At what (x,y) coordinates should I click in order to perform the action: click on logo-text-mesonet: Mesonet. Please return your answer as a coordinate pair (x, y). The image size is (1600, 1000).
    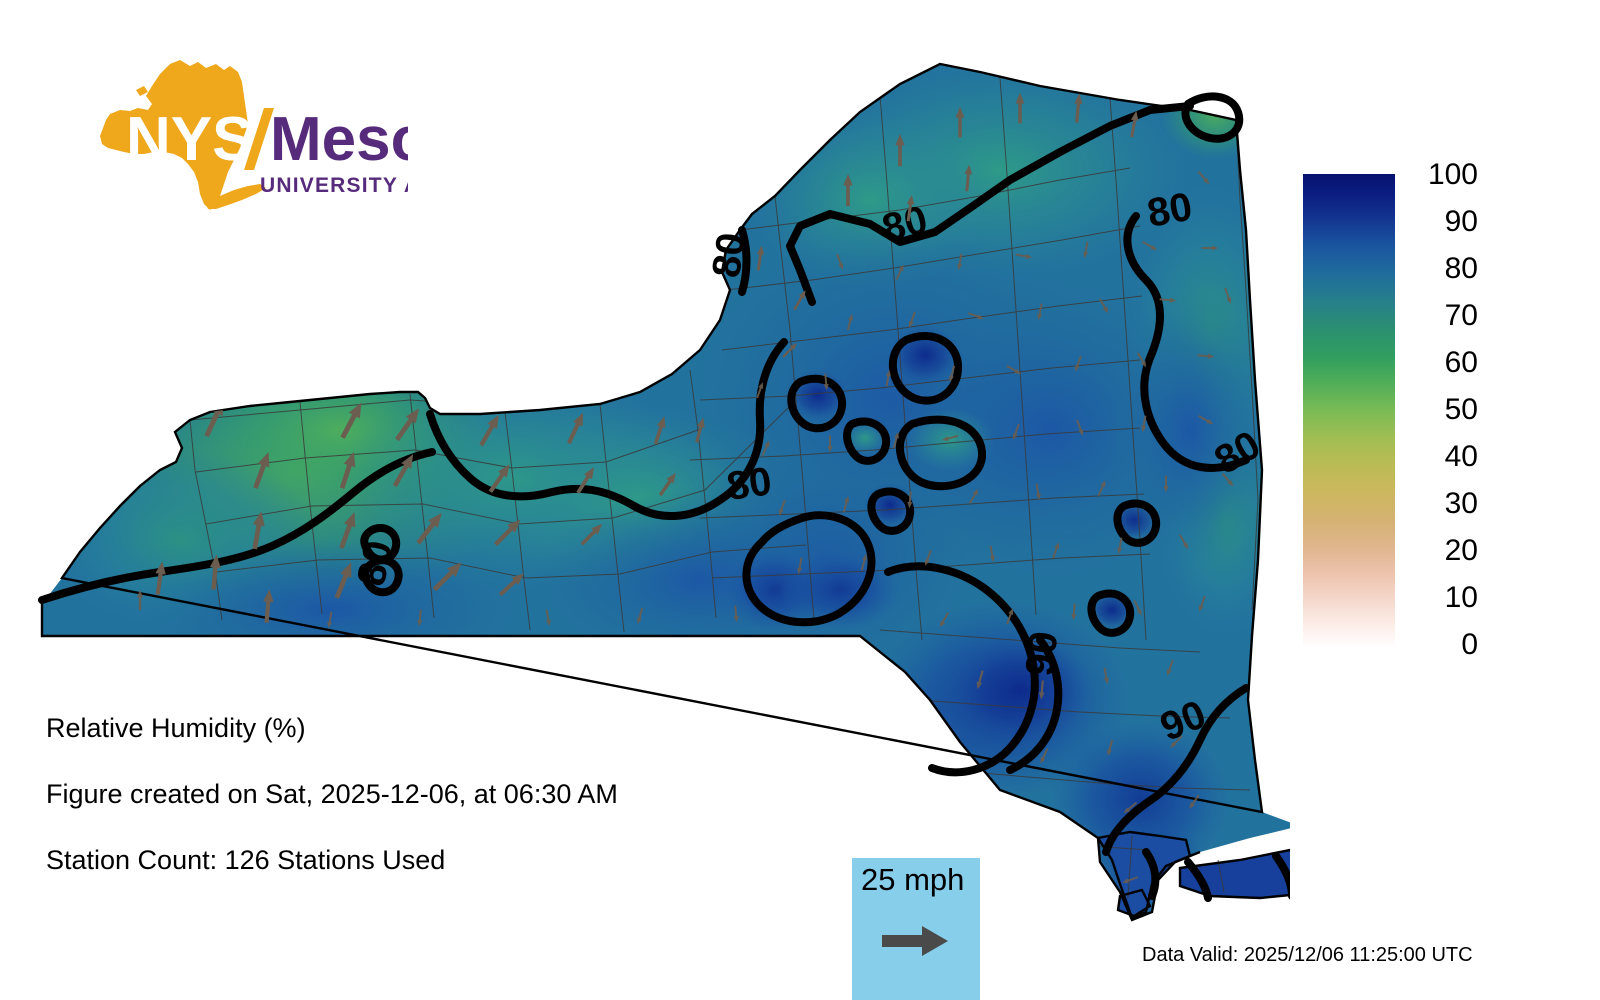
    Looking at the image, I should click on (339, 139).